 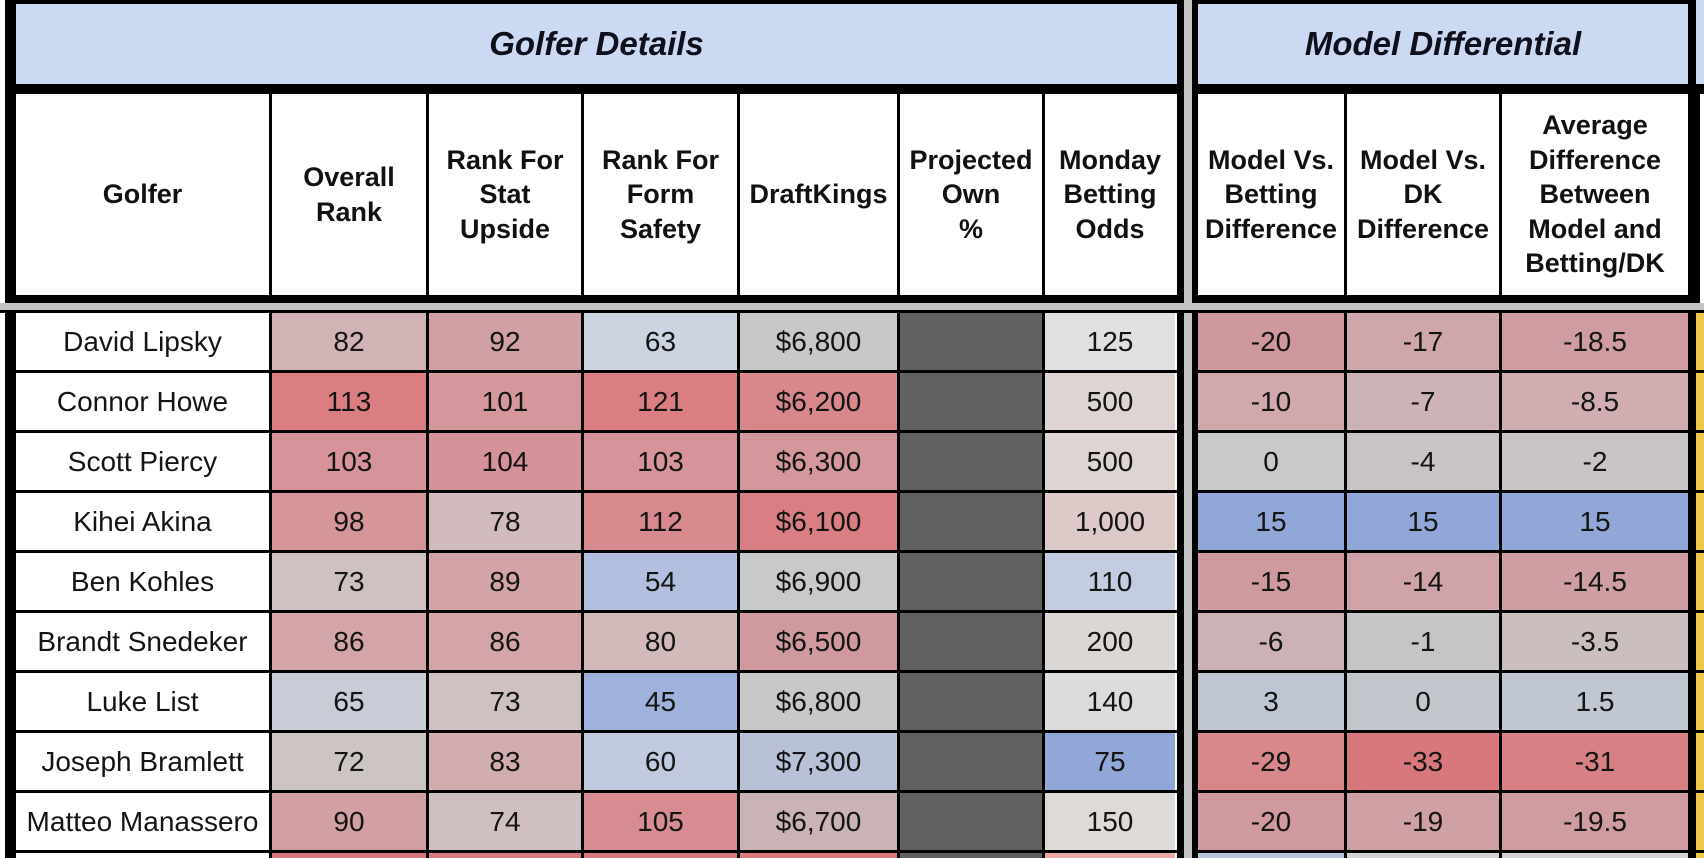 I want to click on golfer-name-cell: Connor Howe, so click(x=144, y=401).